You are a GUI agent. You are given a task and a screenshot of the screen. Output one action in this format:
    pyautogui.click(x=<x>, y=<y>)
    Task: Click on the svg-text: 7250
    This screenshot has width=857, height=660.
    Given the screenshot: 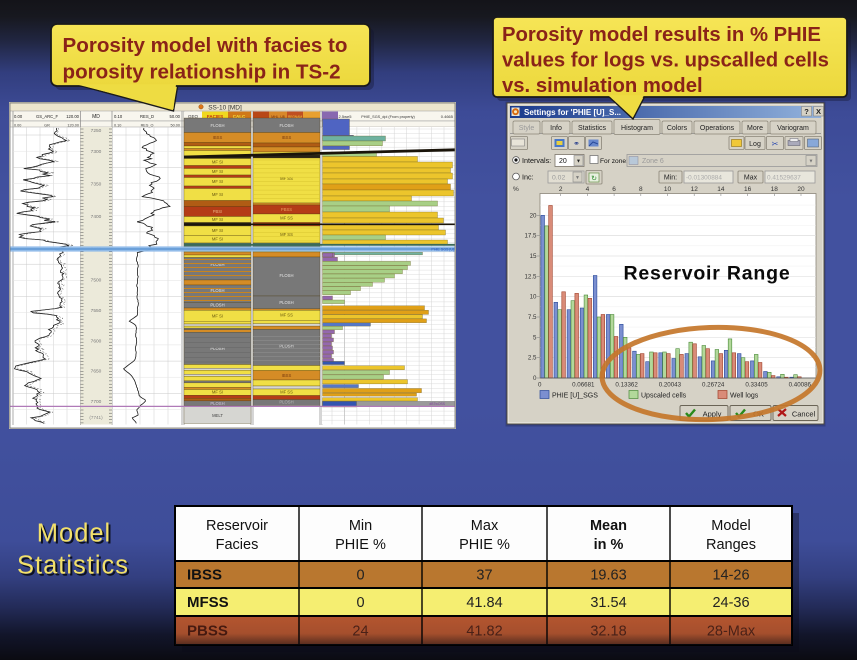 What is the action you would take?
    pyautogui.click(x=96, y=131)
    